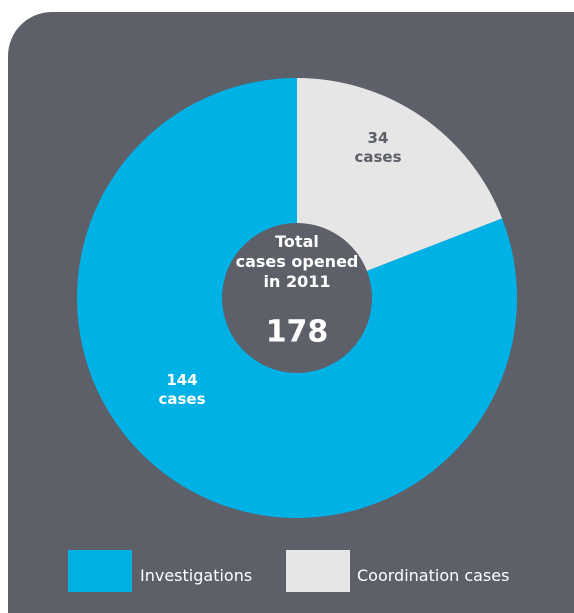 Image resolution: width=574 pixels, height=613 pixels. What do you see at coordinates (378, 147) in the screenshot?
I see `slice-label: 34 cases` at bounding box center [378, 147].